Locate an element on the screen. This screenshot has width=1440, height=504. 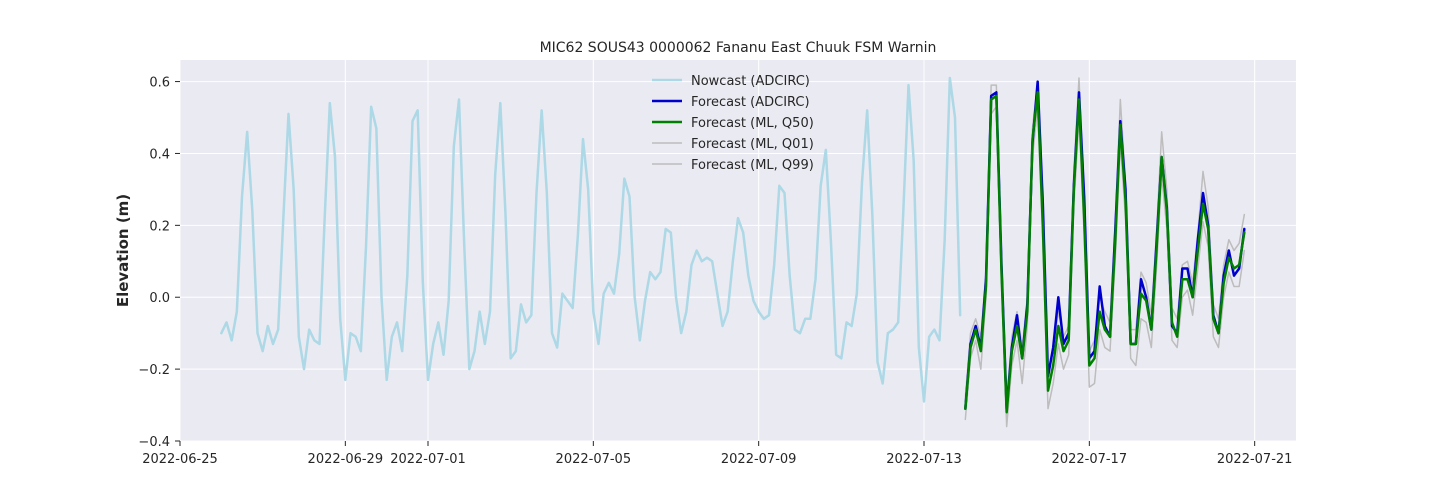
y-tick-label: 0.6 is located at coordinates (159, 83).